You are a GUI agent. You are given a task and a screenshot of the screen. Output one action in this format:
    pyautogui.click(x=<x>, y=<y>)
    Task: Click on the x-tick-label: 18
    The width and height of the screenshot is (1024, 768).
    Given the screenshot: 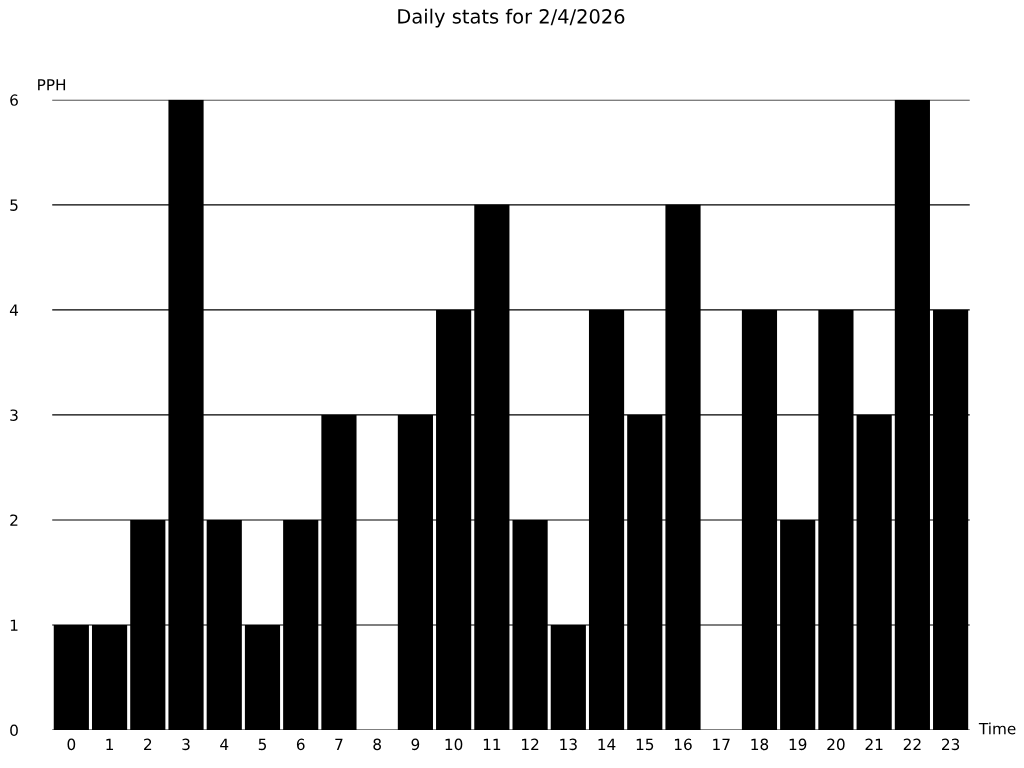 What is the action you would take?
    pyautogui.click(x=760, y=744)
    